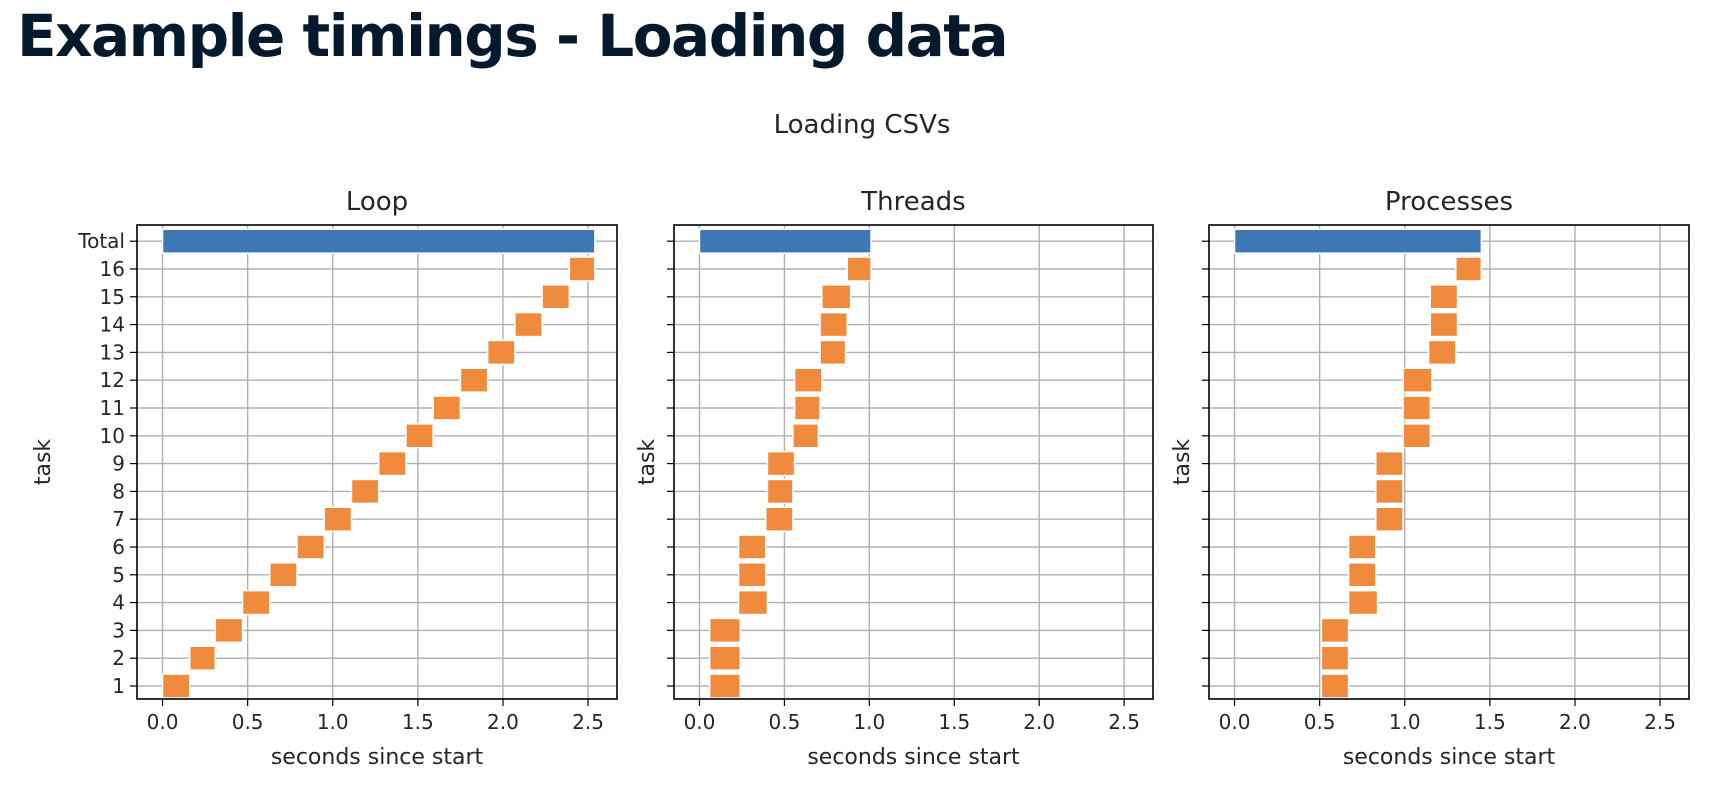  What do you see at coordinates (118, 630) in the screenshot?
I see `y-tick-label: 3` at bounding box center [118, 630].